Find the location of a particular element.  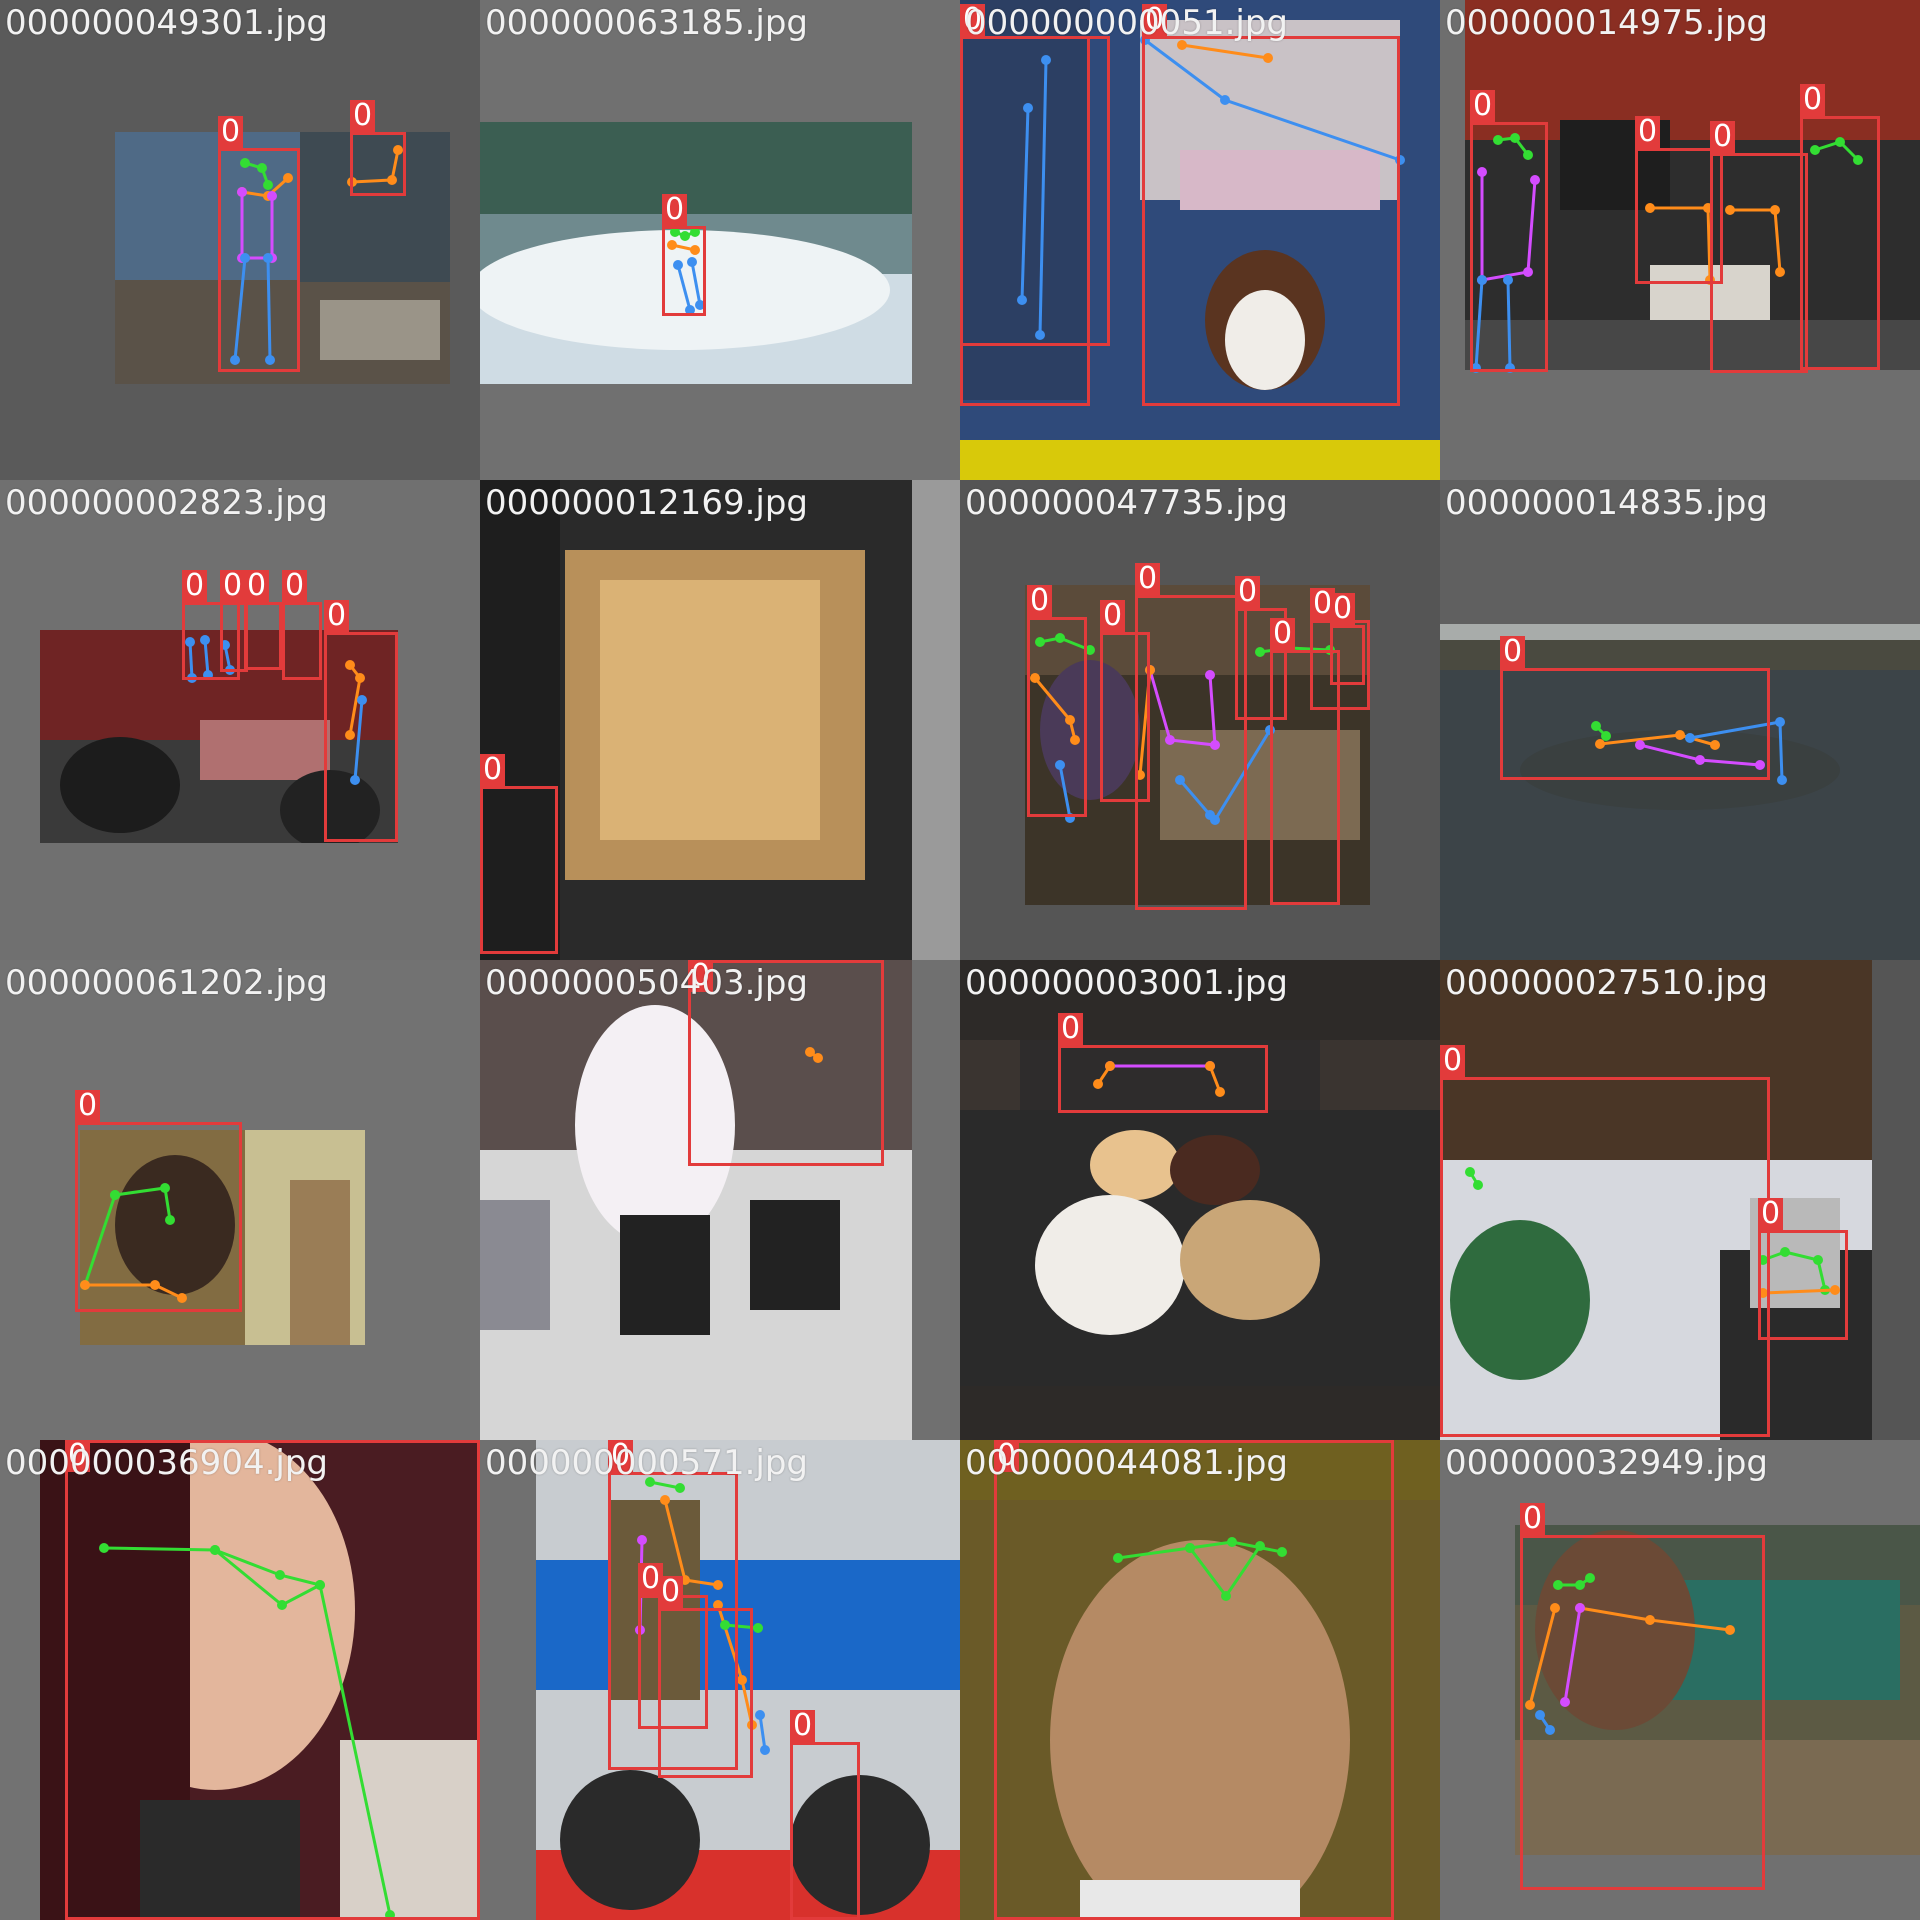

tile-filename: 000000000571.jpg is located at coordinates (646, 1463).